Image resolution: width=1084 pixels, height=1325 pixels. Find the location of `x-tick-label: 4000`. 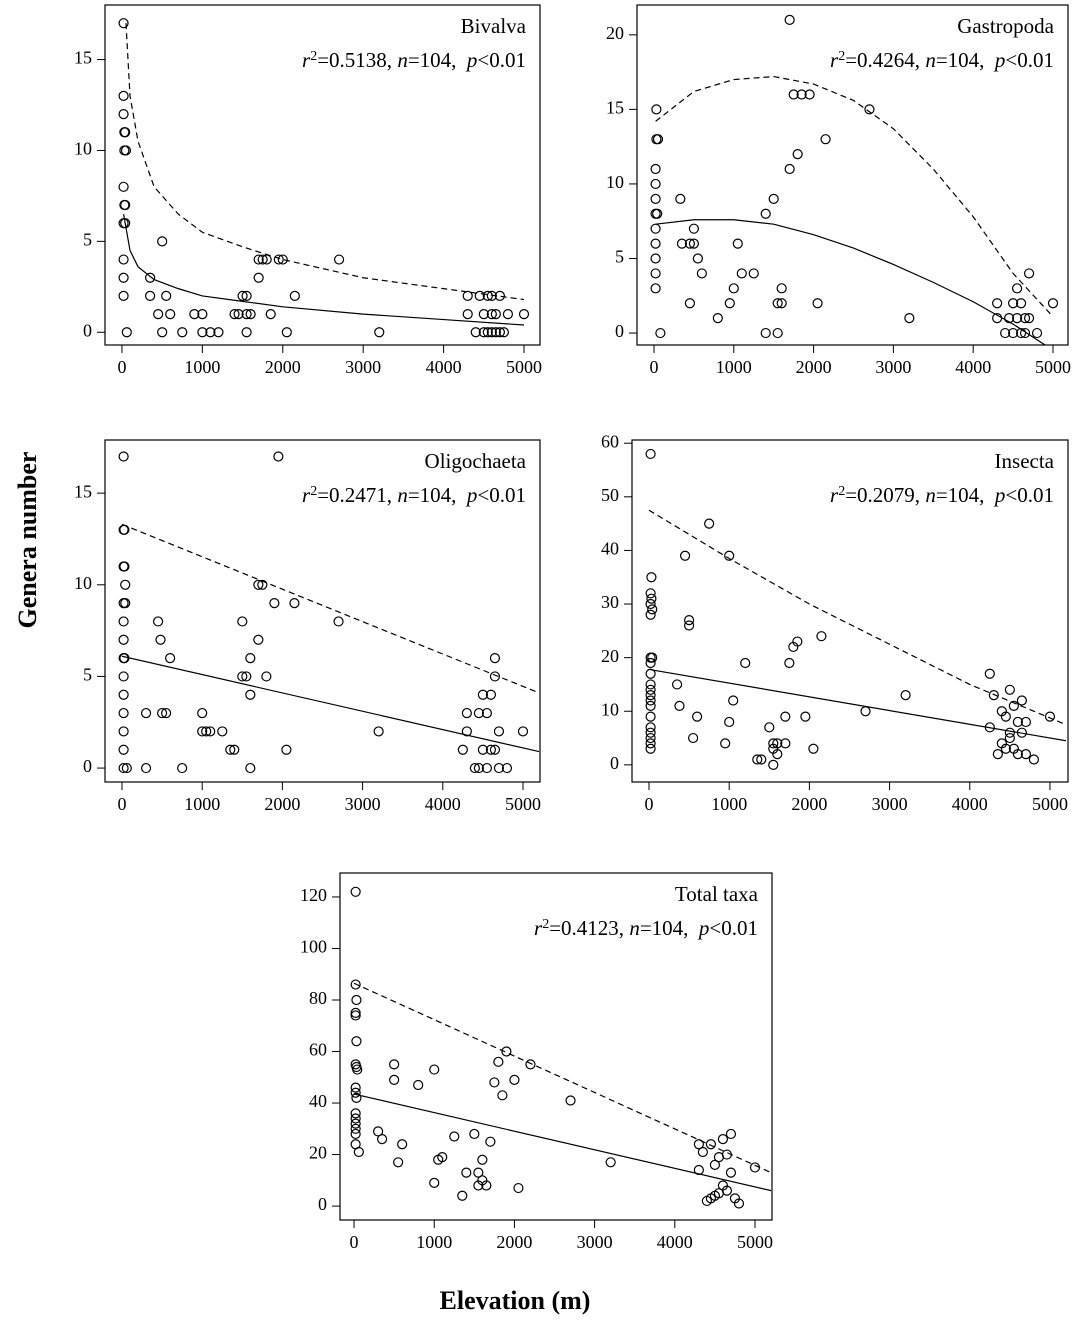

x-tick-label: 4000 is located at coordinates (970, 804).